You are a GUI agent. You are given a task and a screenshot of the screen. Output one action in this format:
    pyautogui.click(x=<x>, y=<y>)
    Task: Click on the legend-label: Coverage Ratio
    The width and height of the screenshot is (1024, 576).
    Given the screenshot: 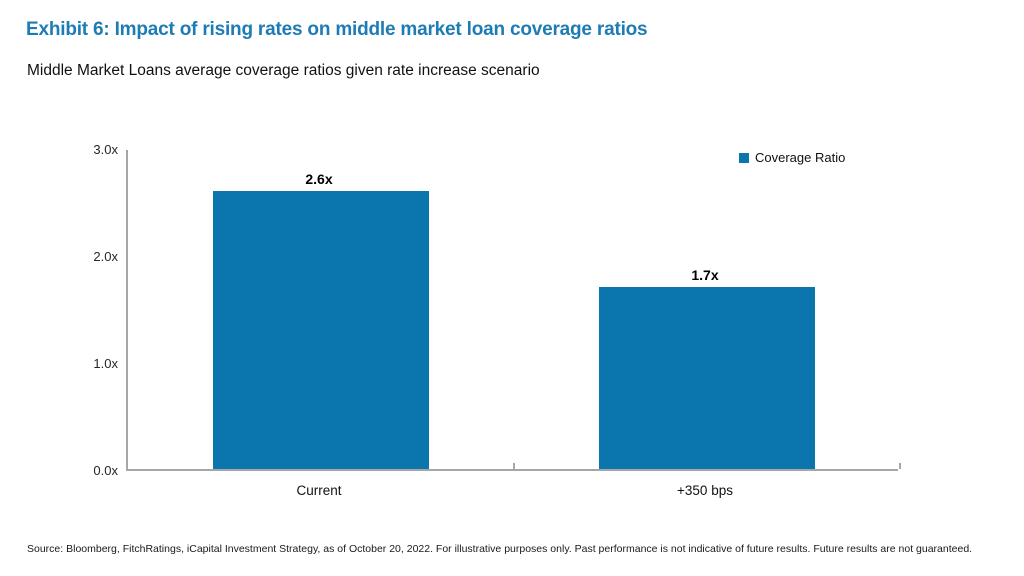 What is the action you would take?
    pyautogui.click(x=800, y=157)
    